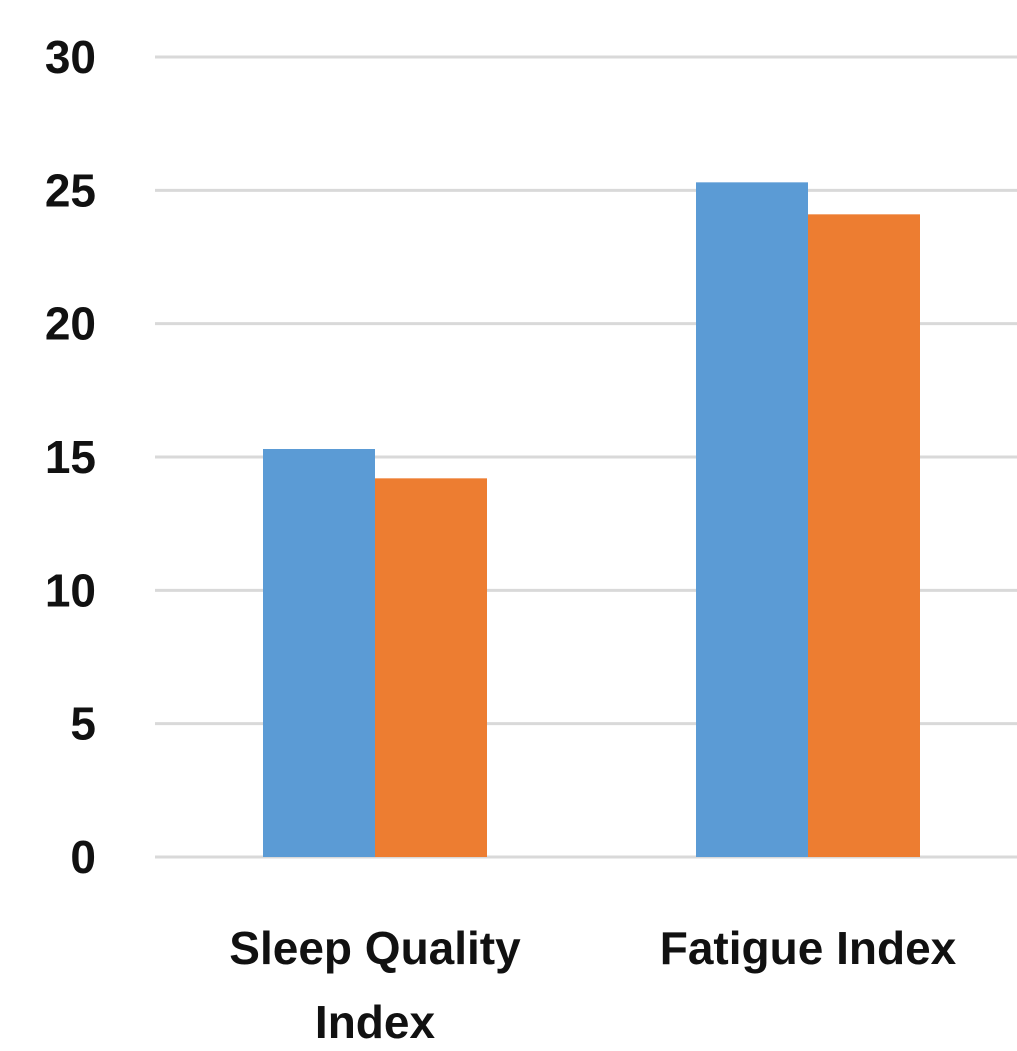 The image size is (1017, 1051). I want to click on x-axis-labels: Sleep Quality Index Fatigue Index, so click(592, 985).